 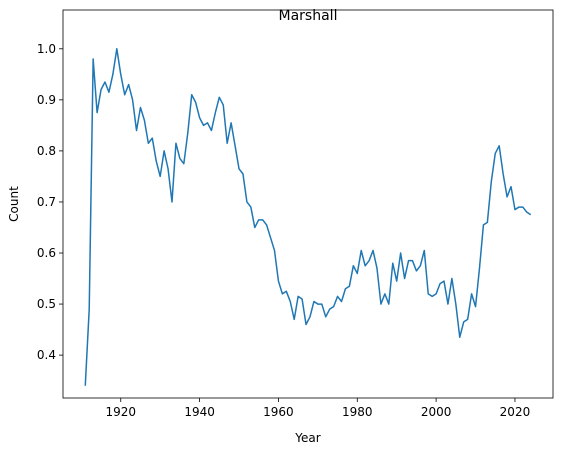 What do you see at coordinates (120, 412) in the screenshot?
I see `x-tick-label: 1920` at bounding box center [120, 412].